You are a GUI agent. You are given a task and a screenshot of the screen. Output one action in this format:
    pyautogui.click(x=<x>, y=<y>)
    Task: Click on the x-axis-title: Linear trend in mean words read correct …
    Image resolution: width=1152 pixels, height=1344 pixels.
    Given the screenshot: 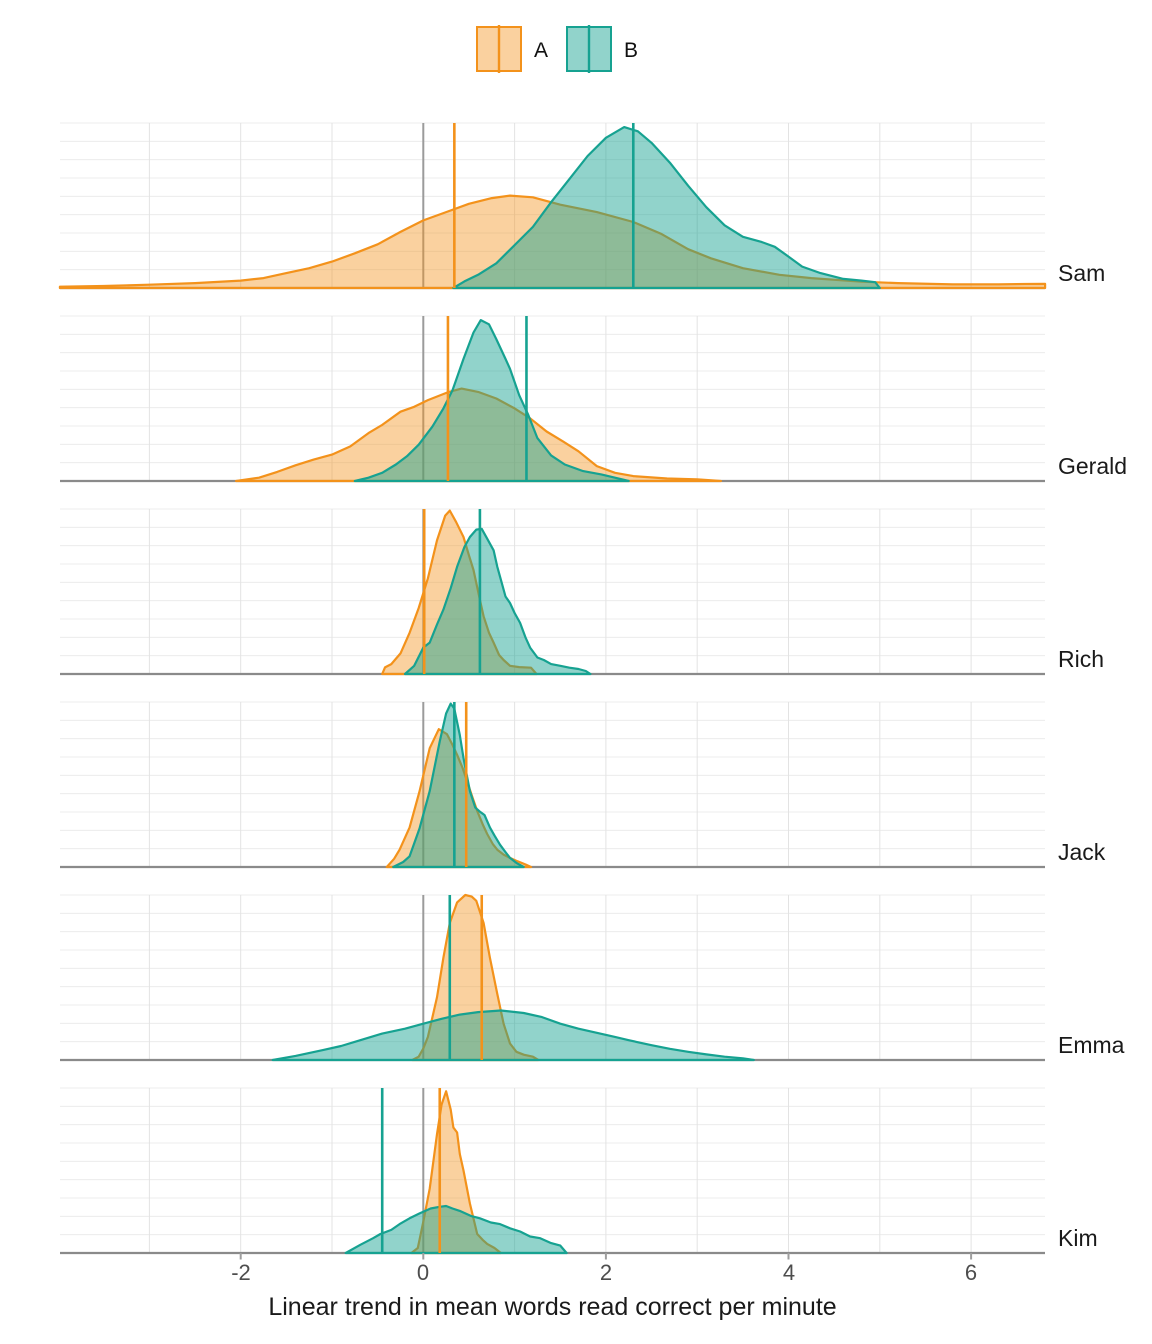 What is the action you would take?
    pyautogui.click(x=552, y=1307)
    